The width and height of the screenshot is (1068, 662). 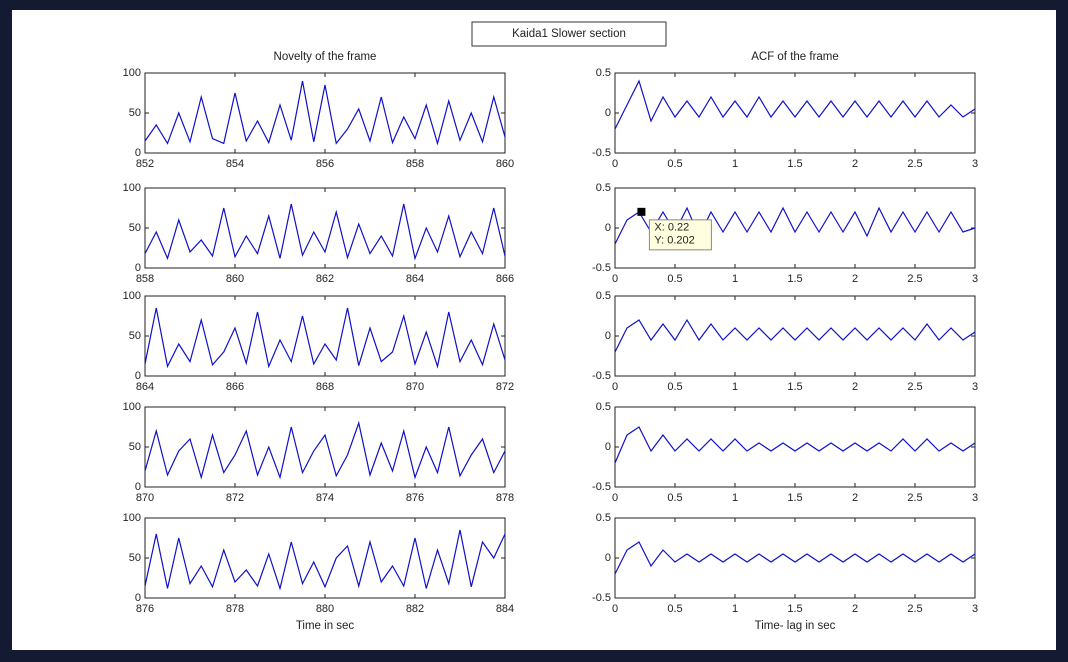 I want to click on x-tick-label: 852, so click(x=145, y=164).